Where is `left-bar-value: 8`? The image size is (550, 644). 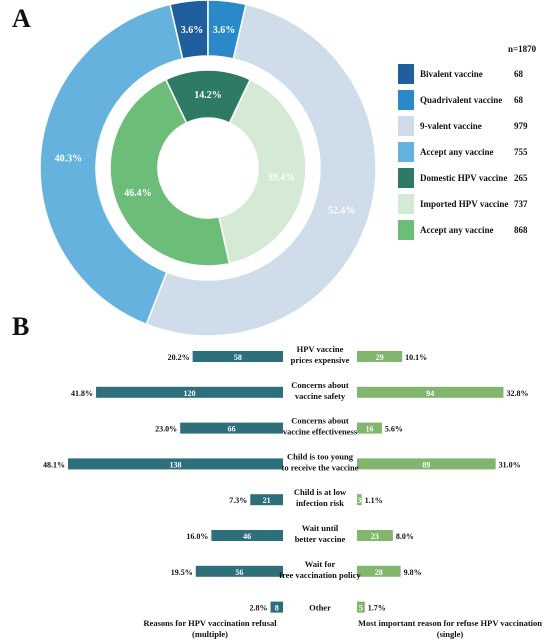
left-bar-value: 8 is located at coordinates (277, 608).